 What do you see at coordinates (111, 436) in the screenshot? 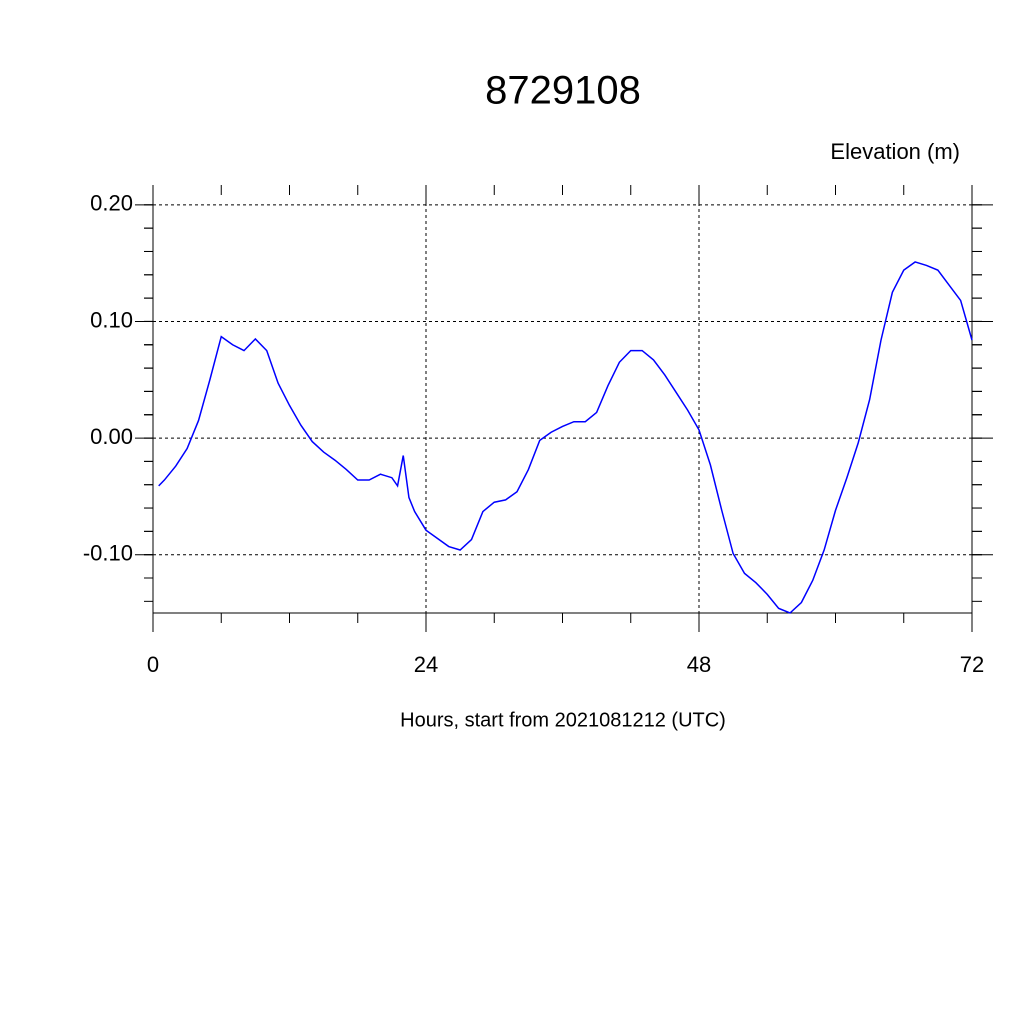
I see `y-tick-label: 0.00` at bounding box center [111, 436].